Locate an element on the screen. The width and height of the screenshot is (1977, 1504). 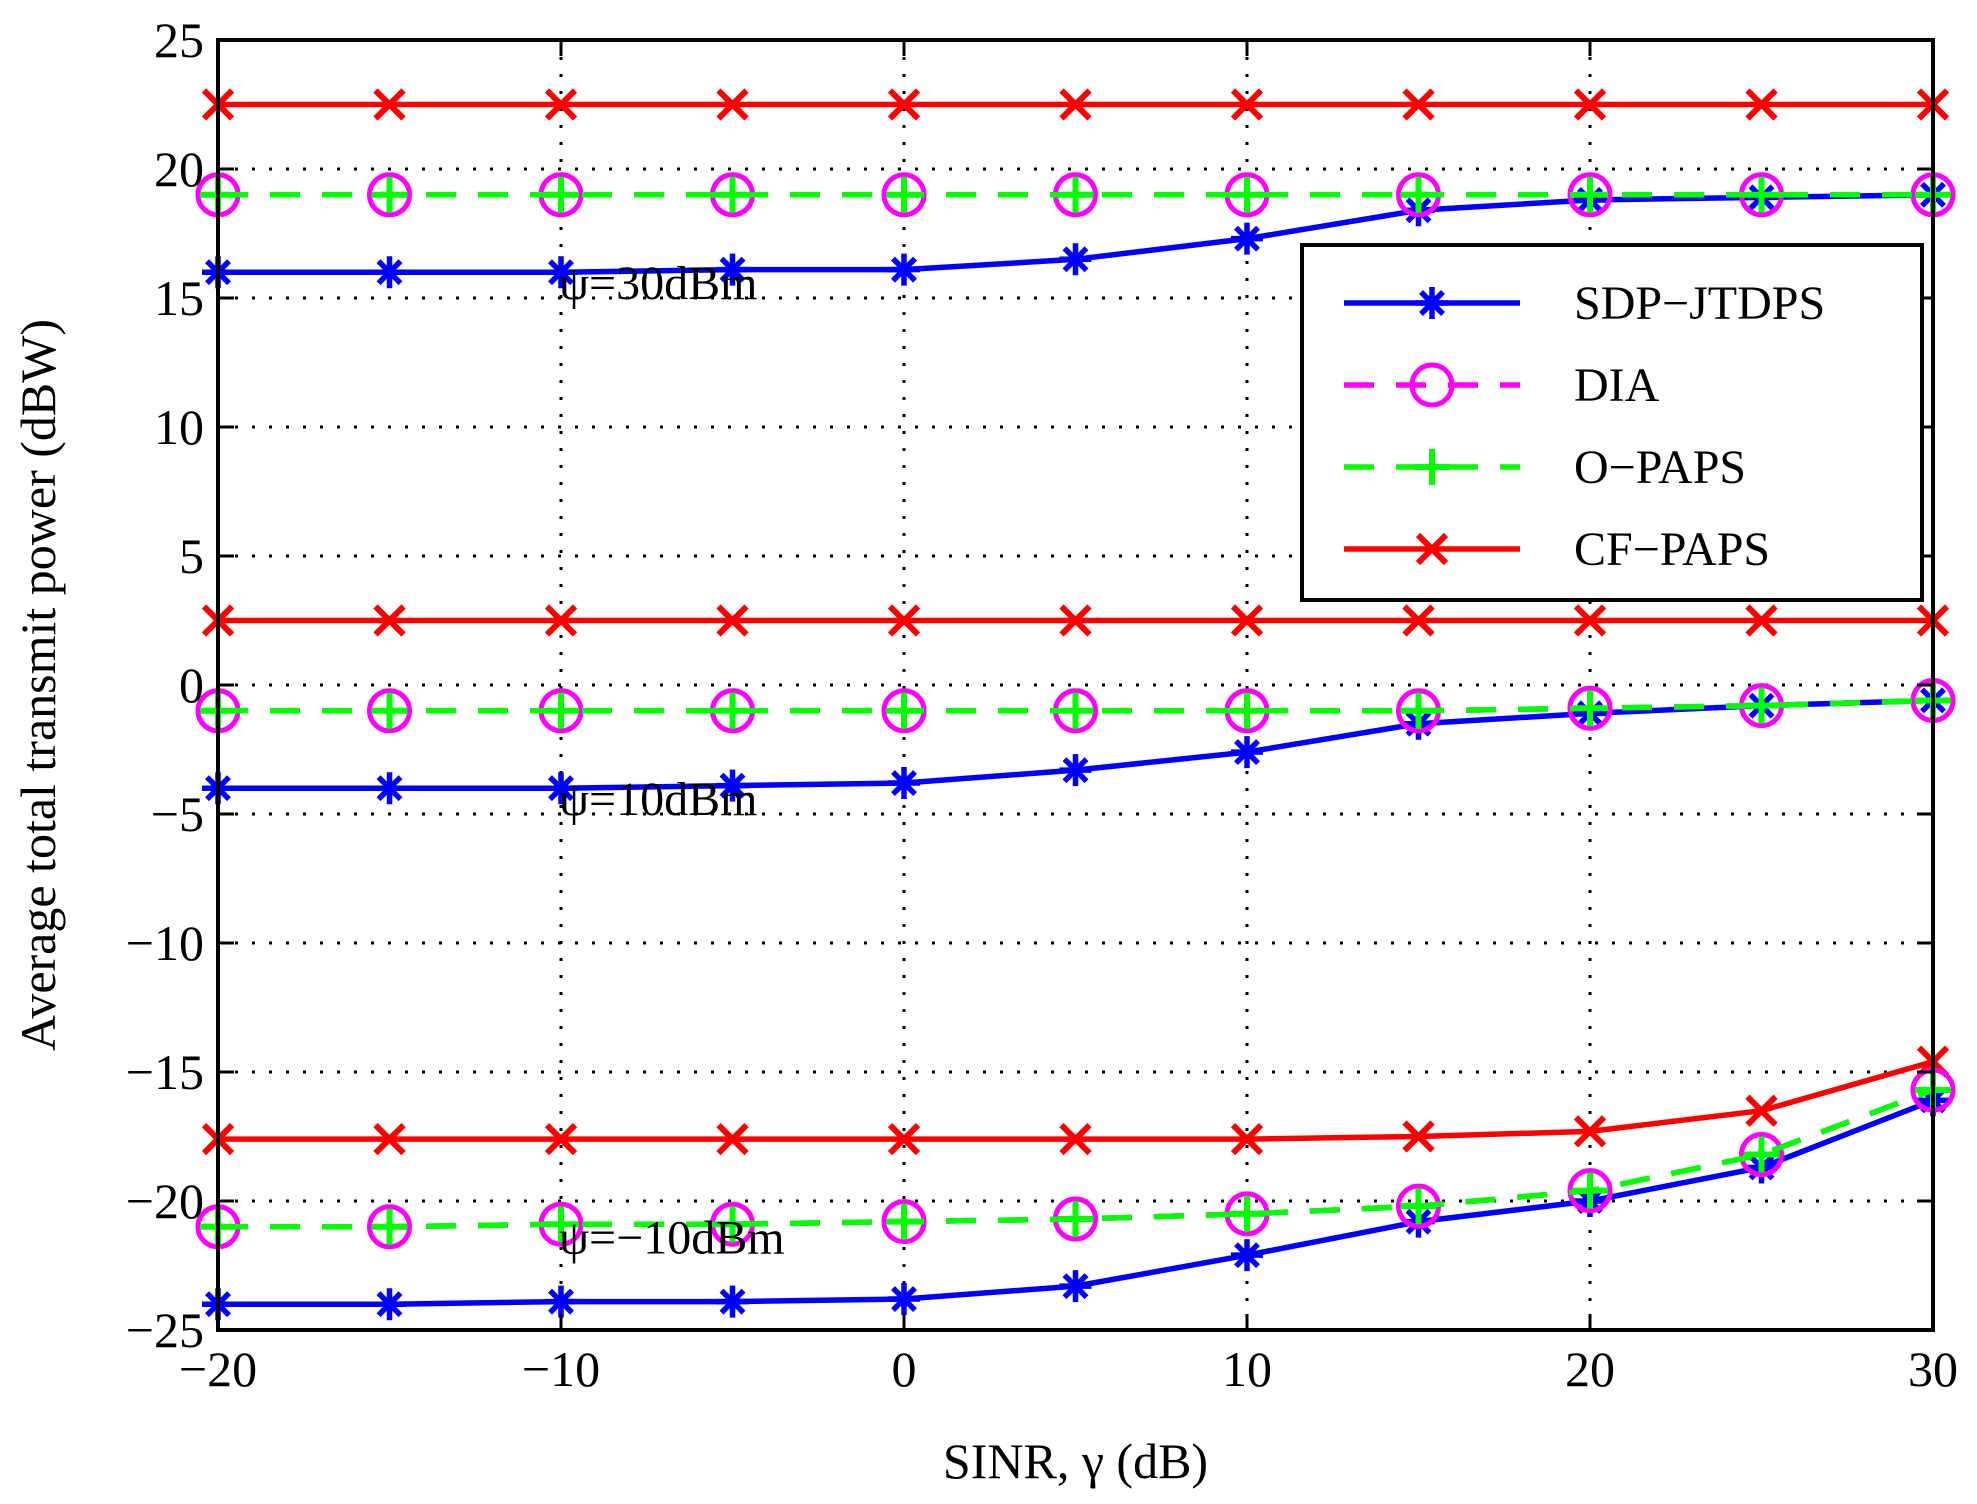
y-tick-label: −5 is located at coordinates (177, 814).